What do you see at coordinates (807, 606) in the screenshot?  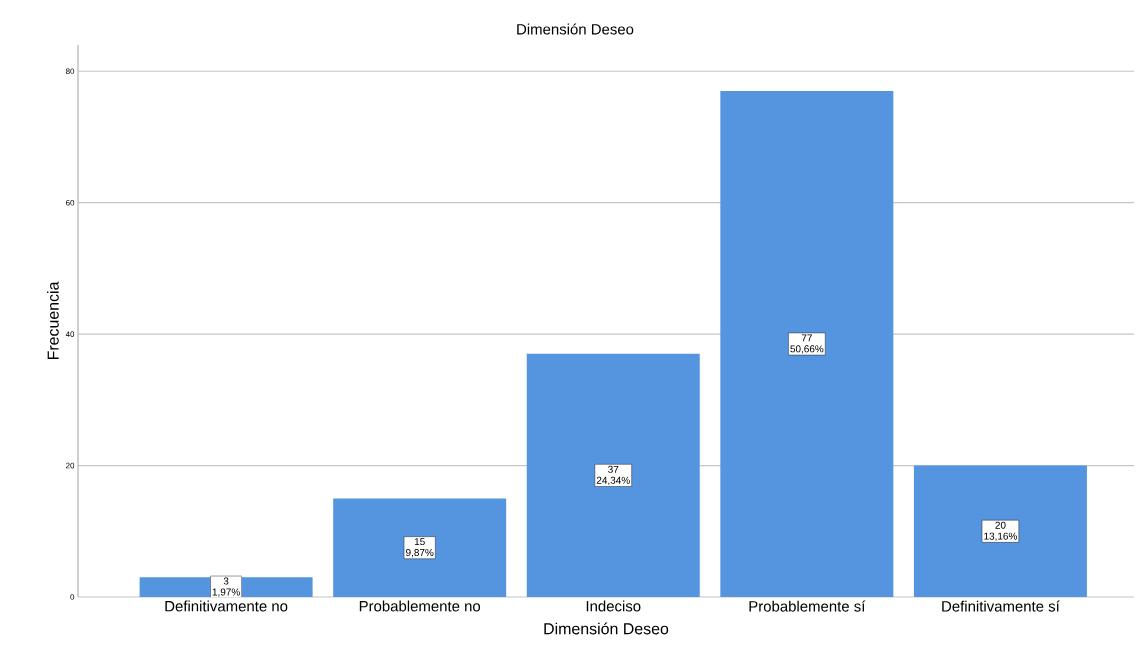 I see `x-tick-label: Probablemente sí` at bounding box center [807, 606].